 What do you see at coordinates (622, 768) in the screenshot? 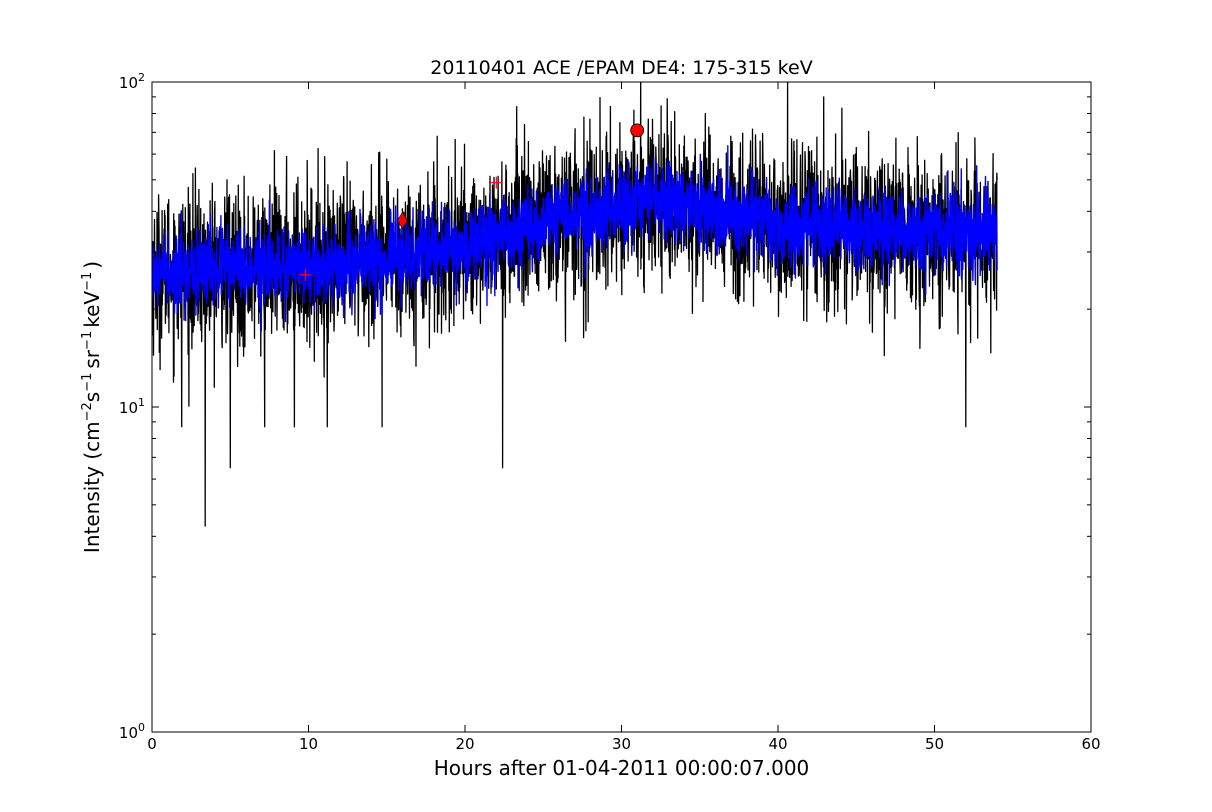
I see `x-axis-label: Hours after 01-04-2011 00:00:07.000` at bounding box center [622, 768].